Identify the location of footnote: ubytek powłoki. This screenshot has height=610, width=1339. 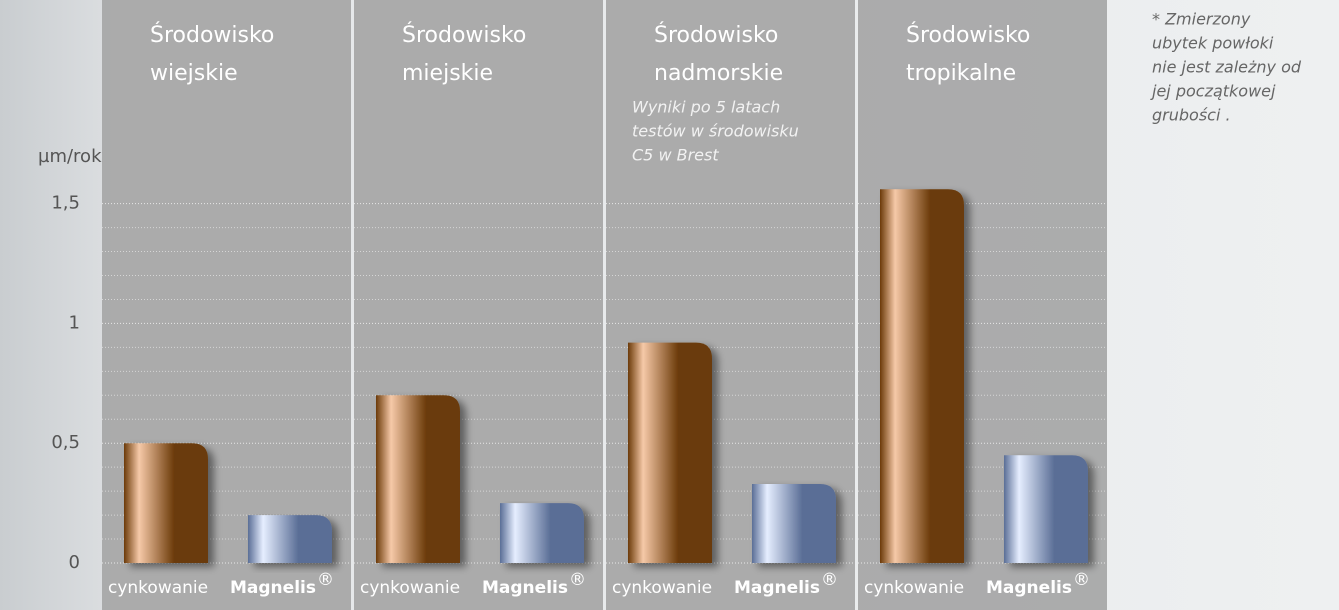
(1213, 43).